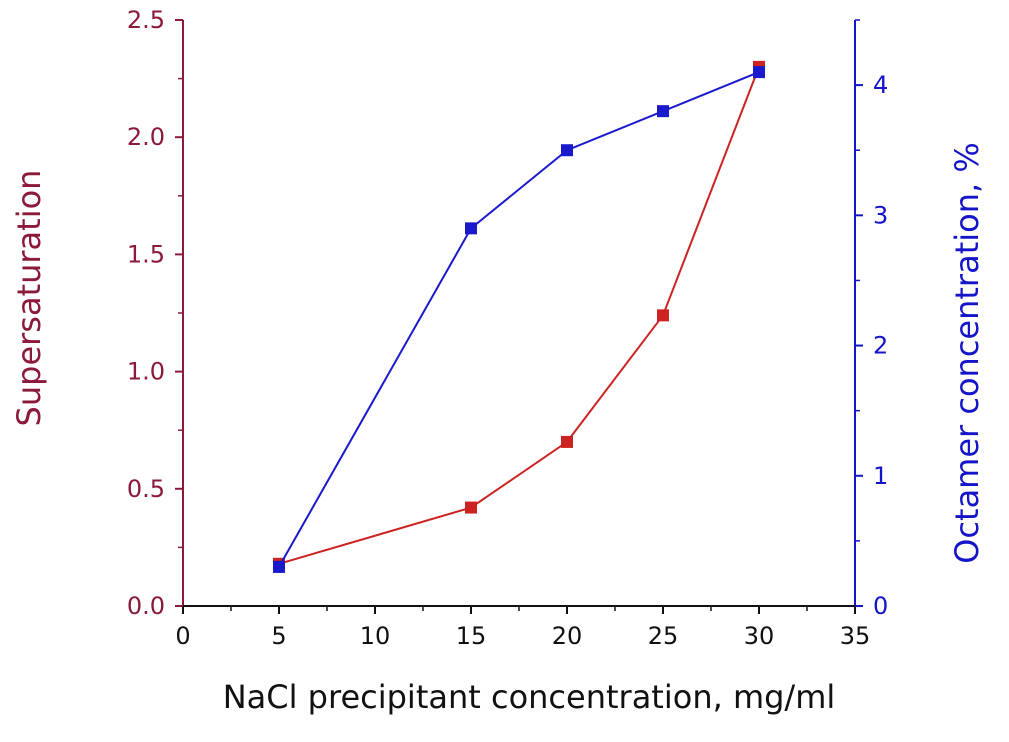 This screenshot has width=1009, height=742. What do you see at coordinates (278, 636) in the screenshot?
I see `x-tick-label: 5` at bounding box center [278, 636].